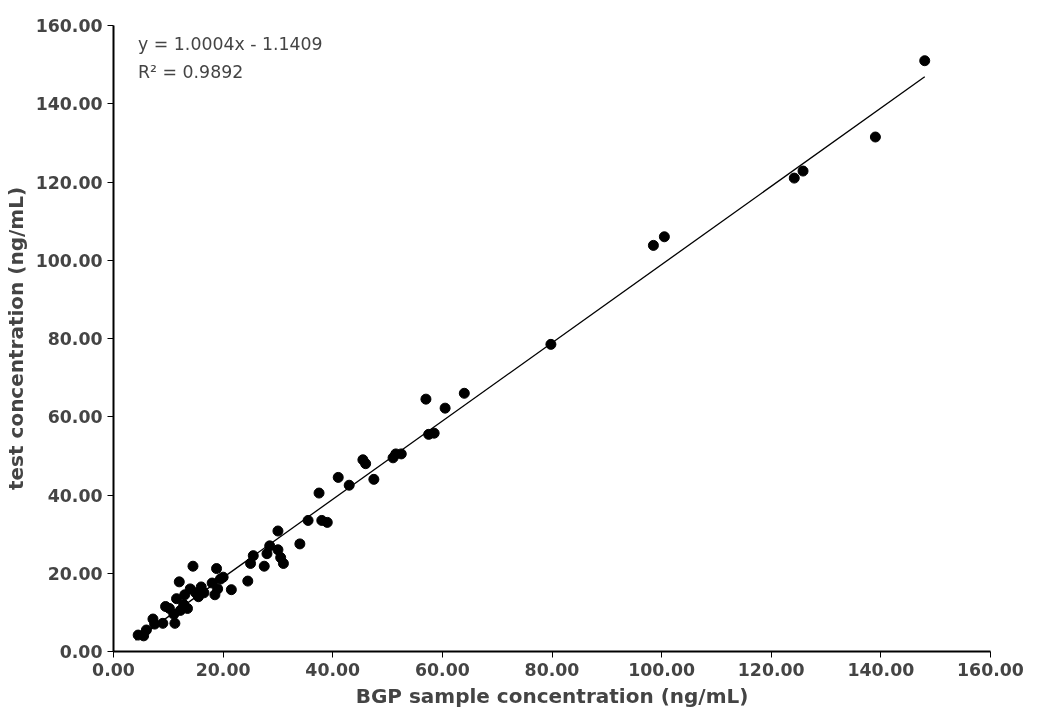 The image size is (1061, 727). I want to click on y-tick-label: 160.00, so click(69, 26).